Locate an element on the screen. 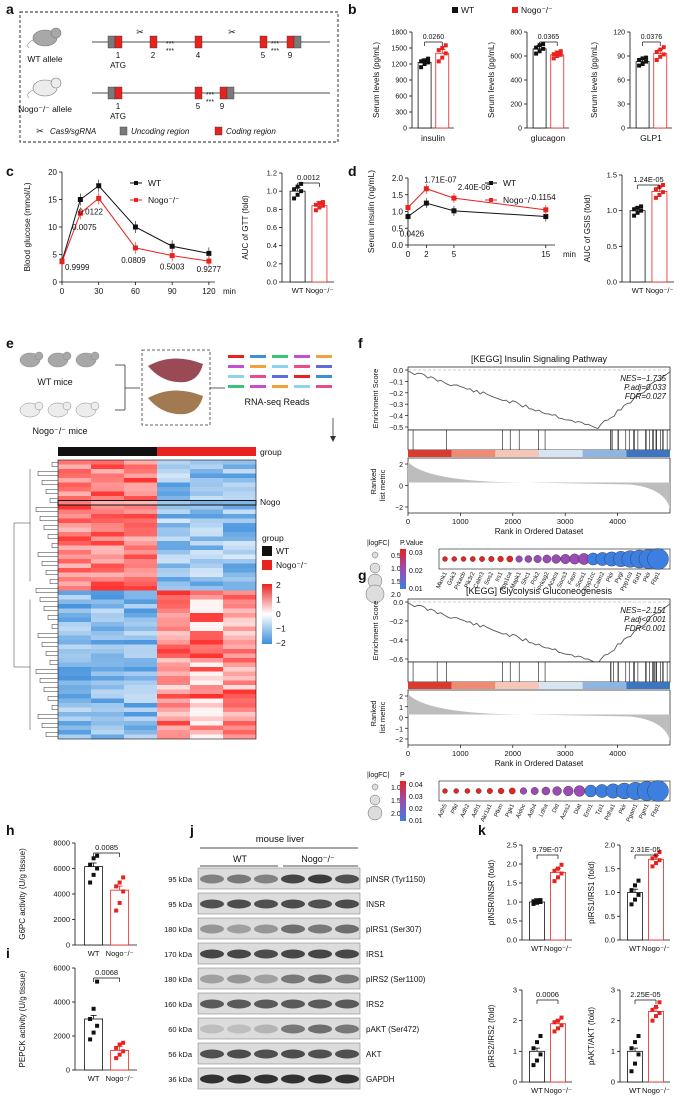  panel-g-stat: NES=−2.151 is located at coordinates (643, 610).